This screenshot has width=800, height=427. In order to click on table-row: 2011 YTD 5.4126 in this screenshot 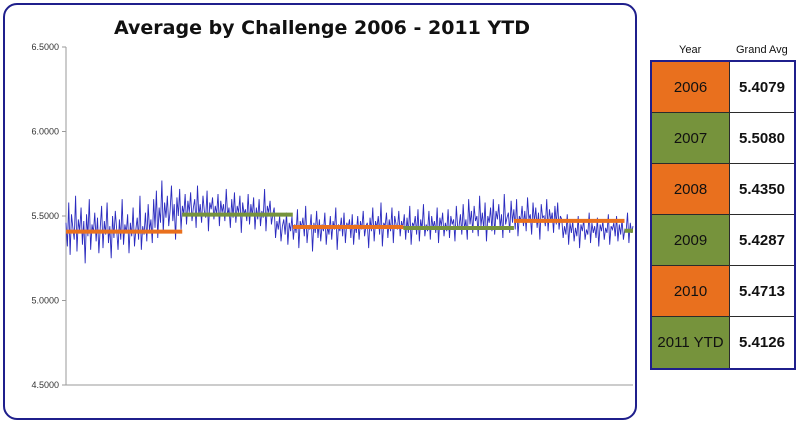, I will do `click(723, 342)`.